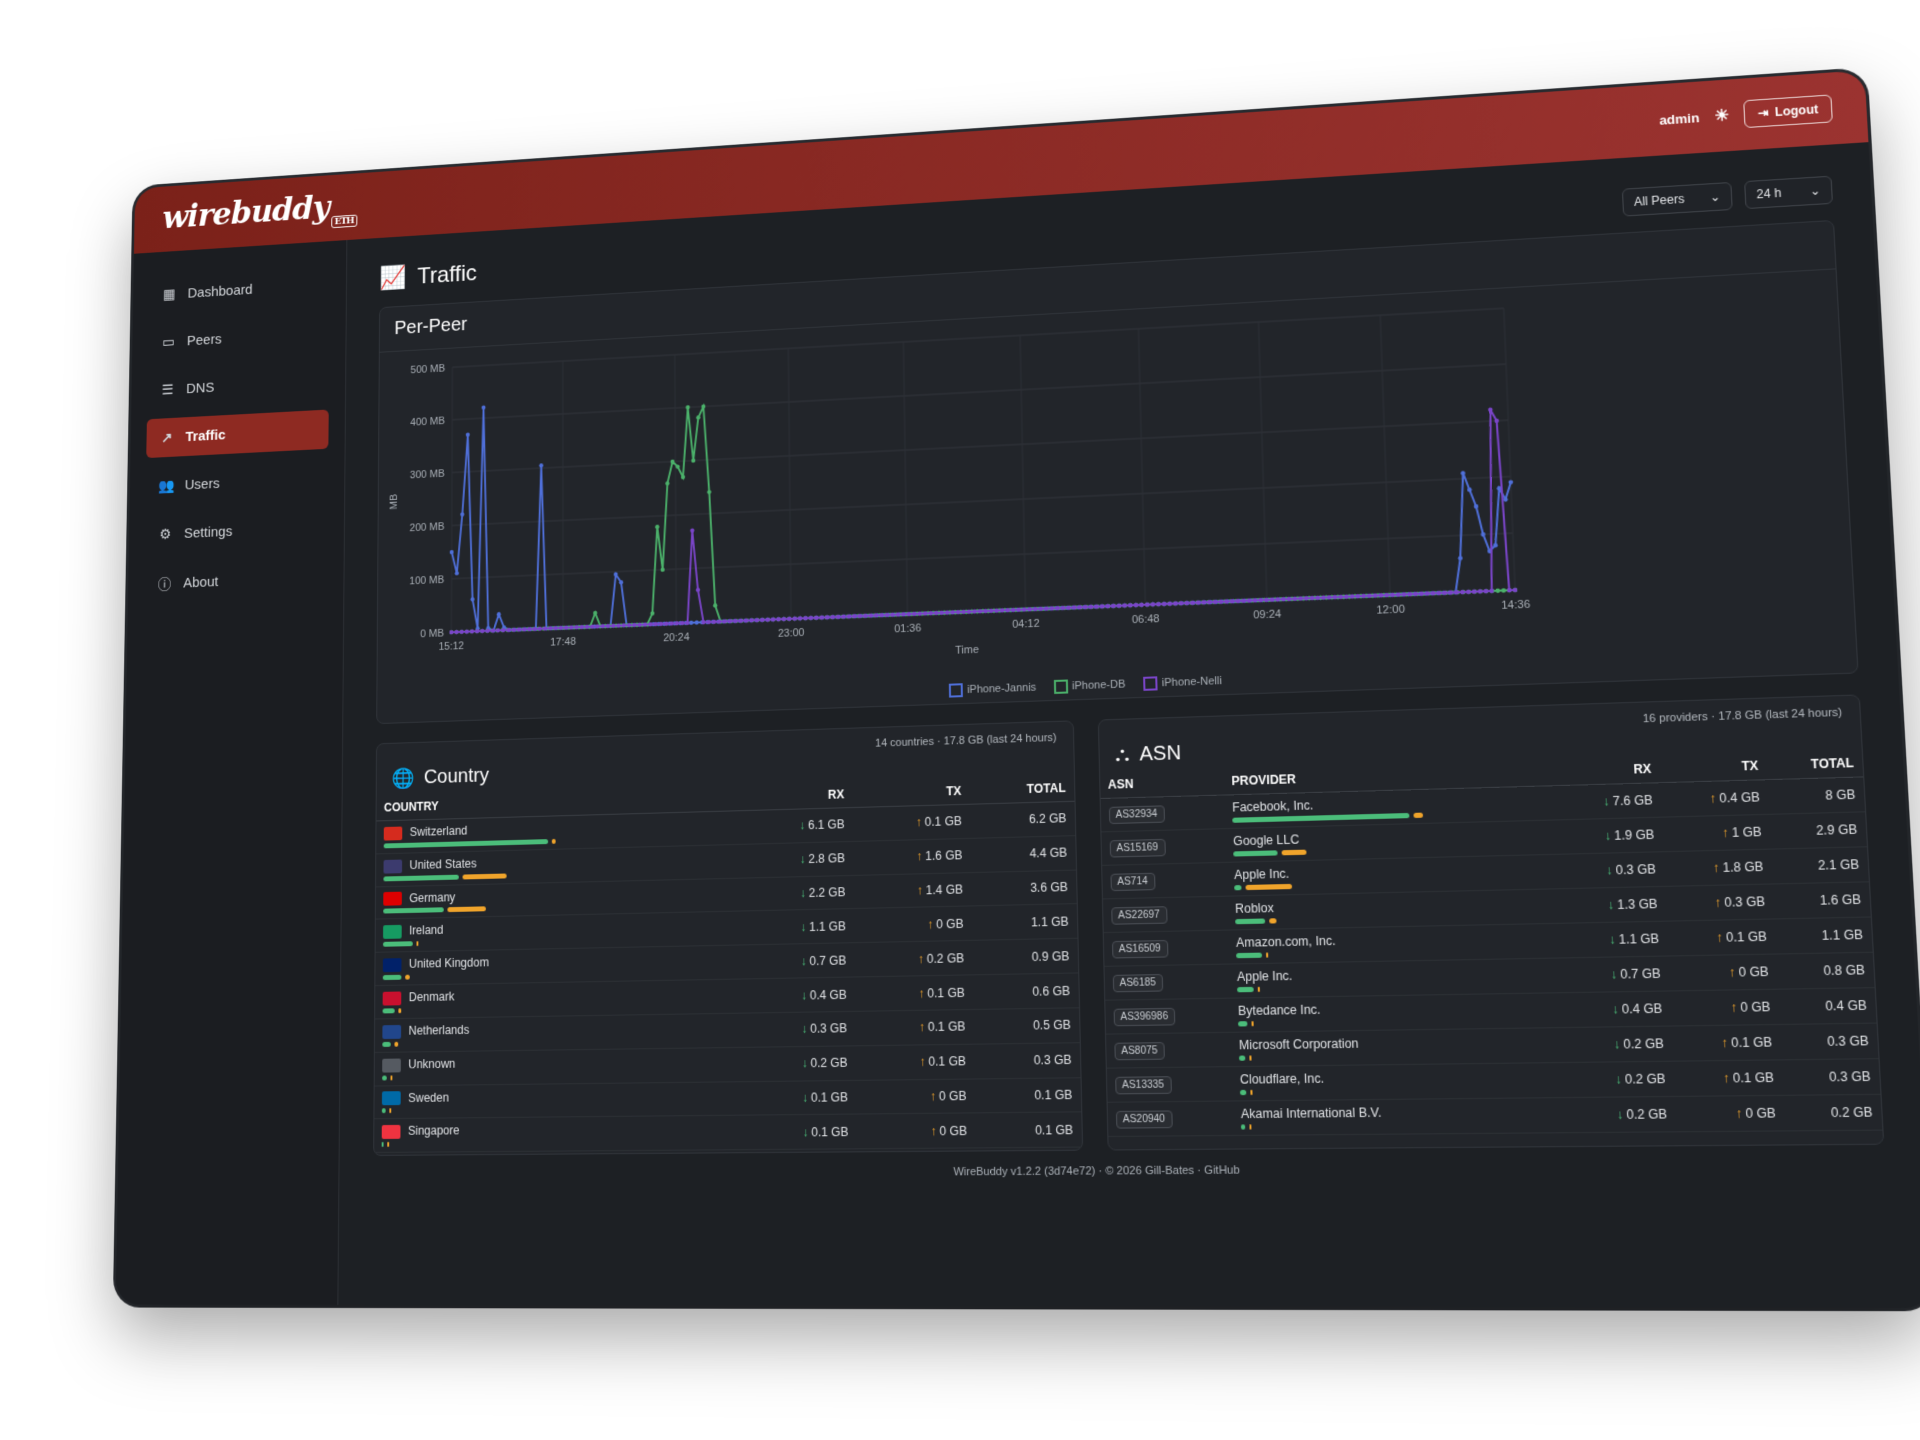 The image size is (1920, 1440). I want to click on country-cell: Singapore, so click(556, 1134).